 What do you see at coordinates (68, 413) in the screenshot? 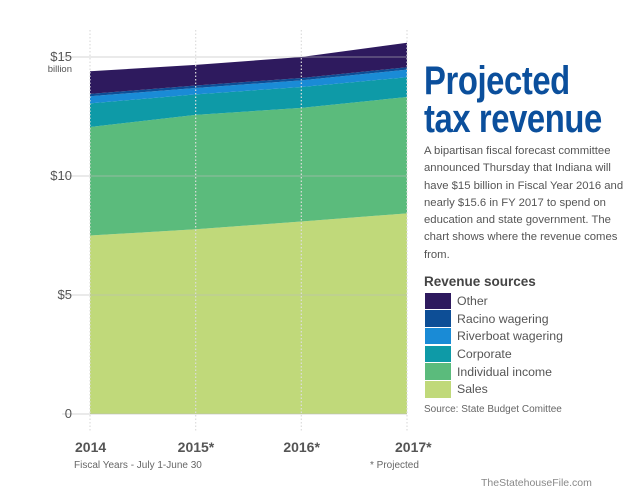
I see `y-tick-label: 0` at bounding box center [68, 413].